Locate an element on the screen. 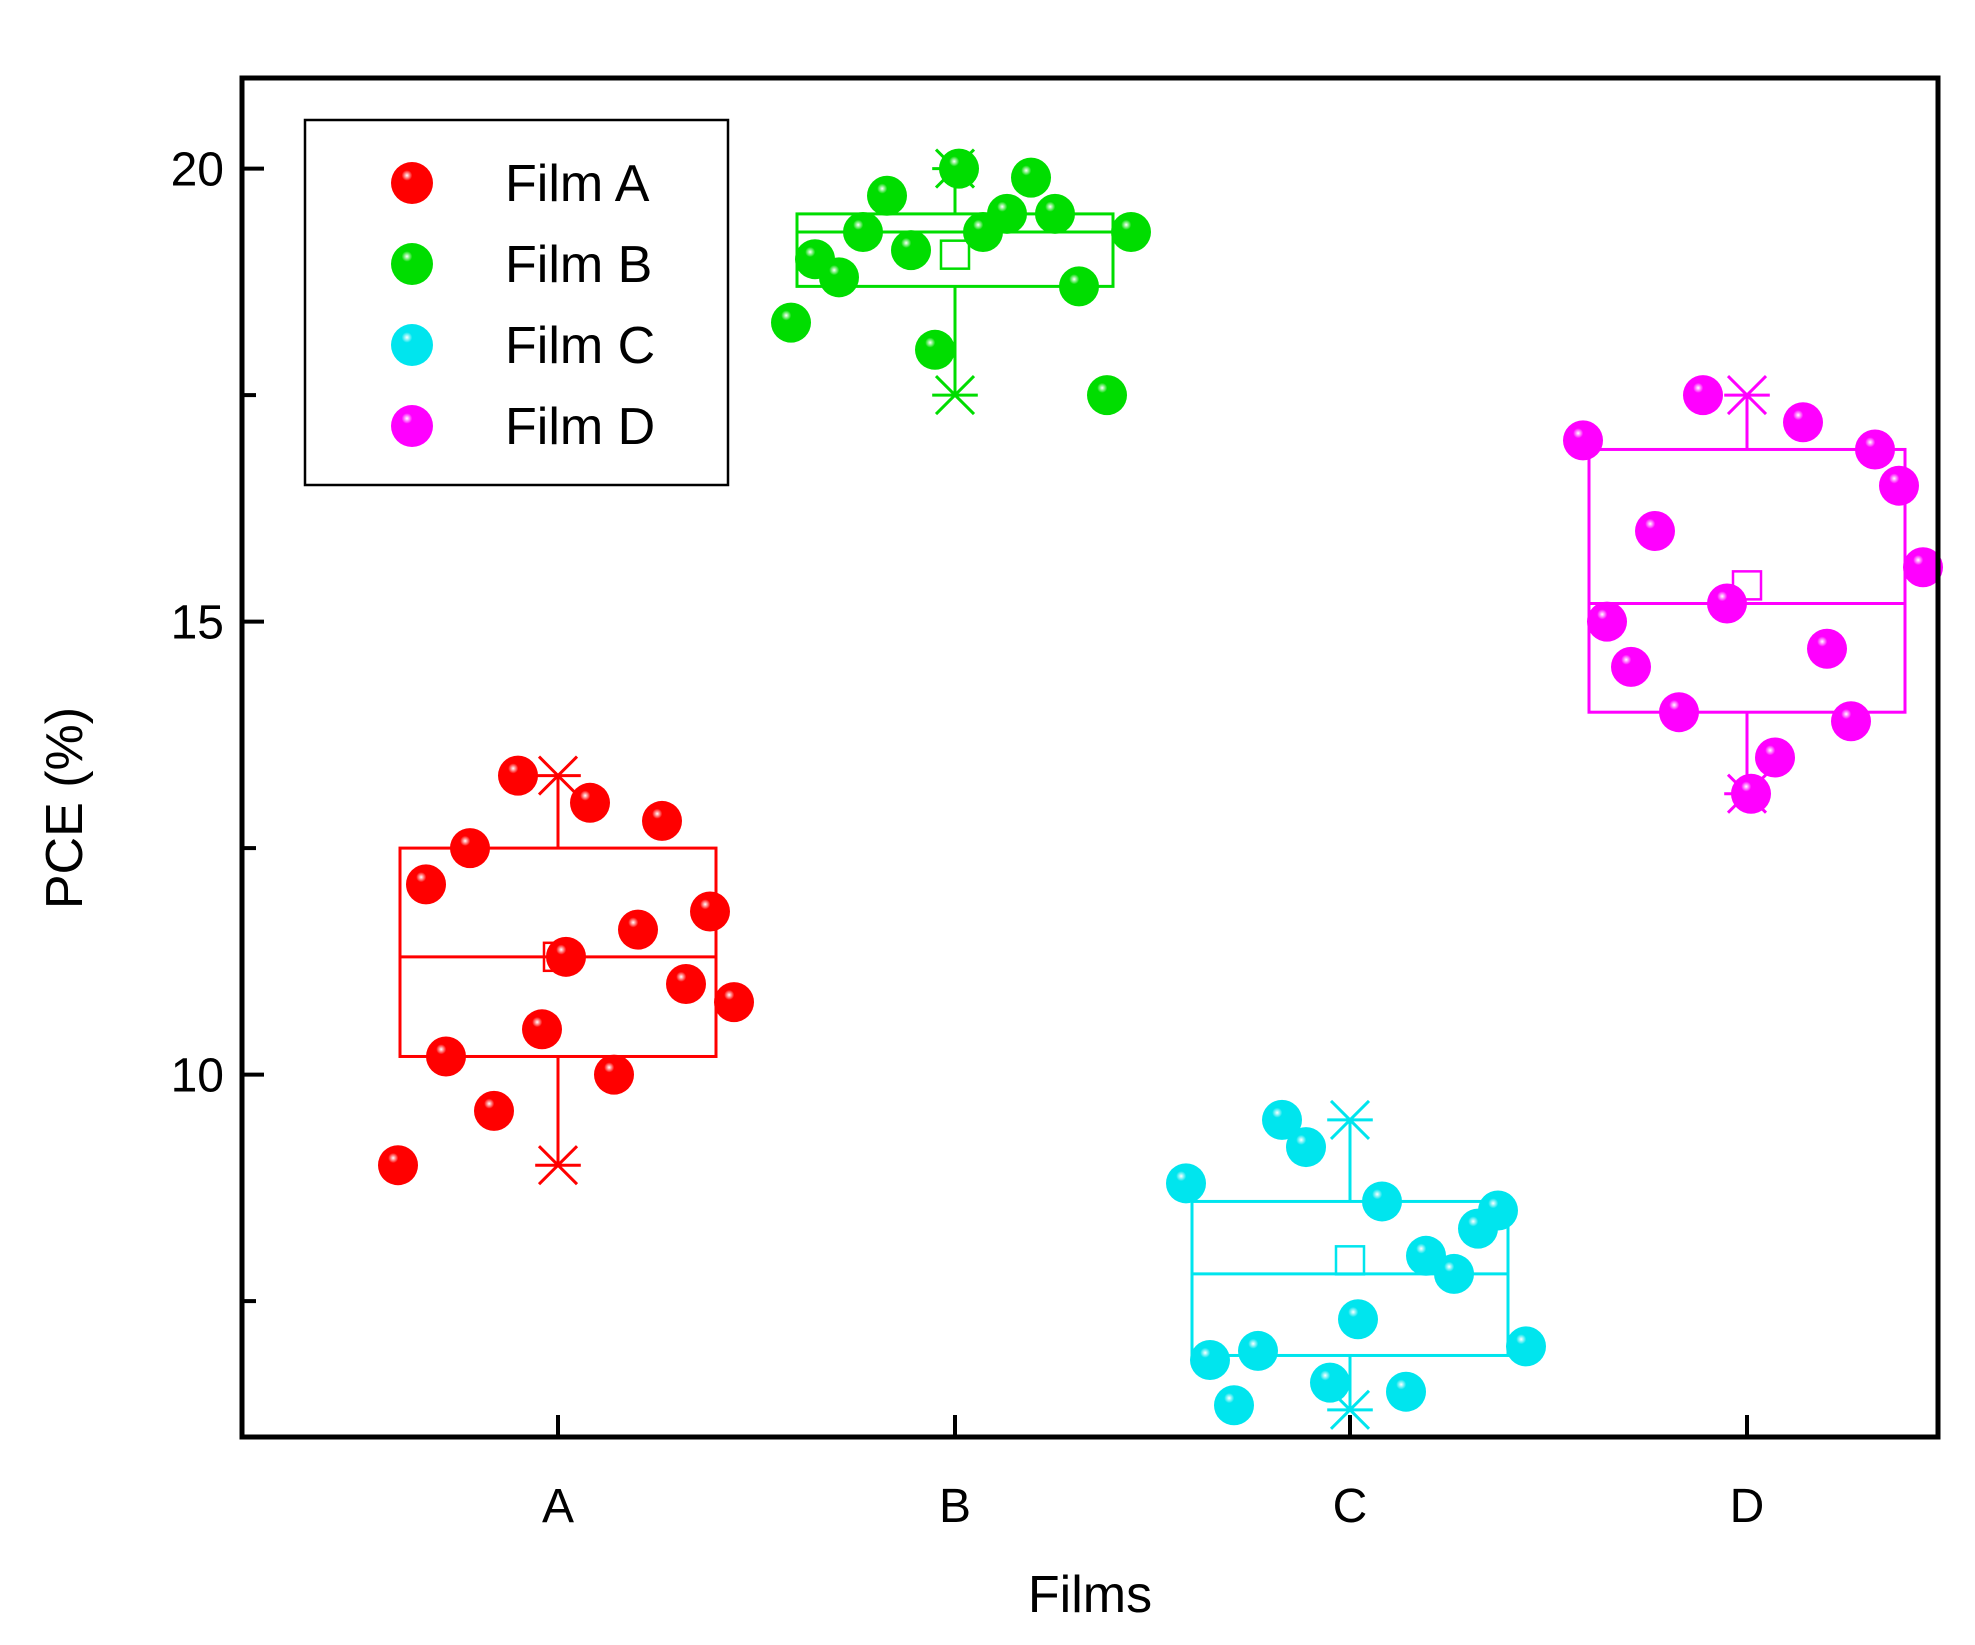 The image size is (1975, 1645). legend-item-c: Film C is located at coordinates (523, 346).